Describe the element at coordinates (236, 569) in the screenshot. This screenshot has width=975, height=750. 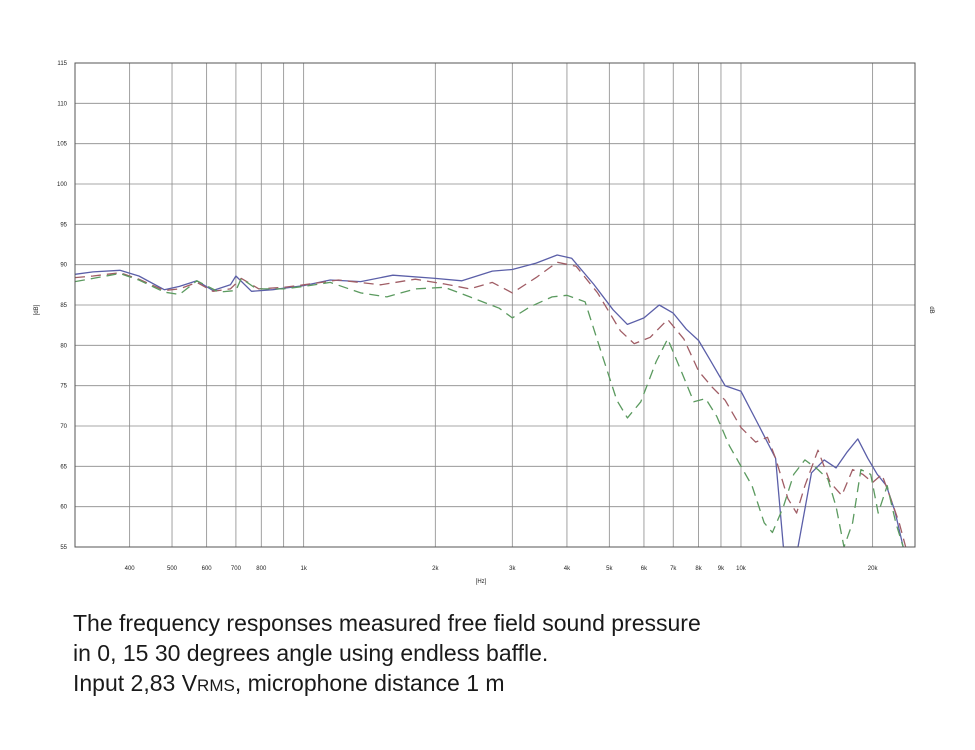
I see `x-tick-label: 700` at that location.